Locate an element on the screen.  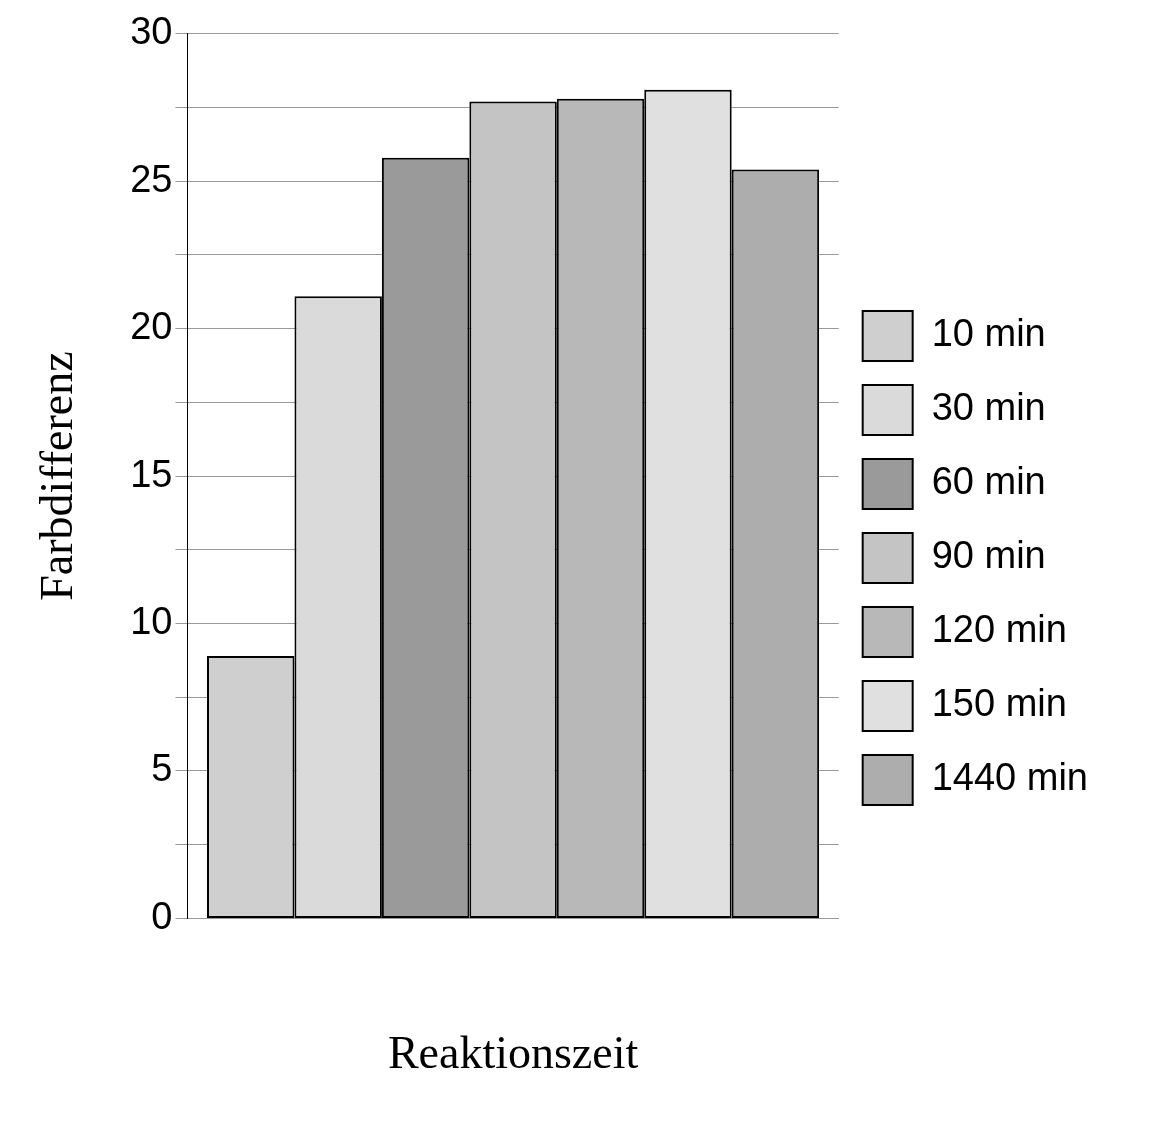
legend-label: 120 min is located at coordinates (999, 629).